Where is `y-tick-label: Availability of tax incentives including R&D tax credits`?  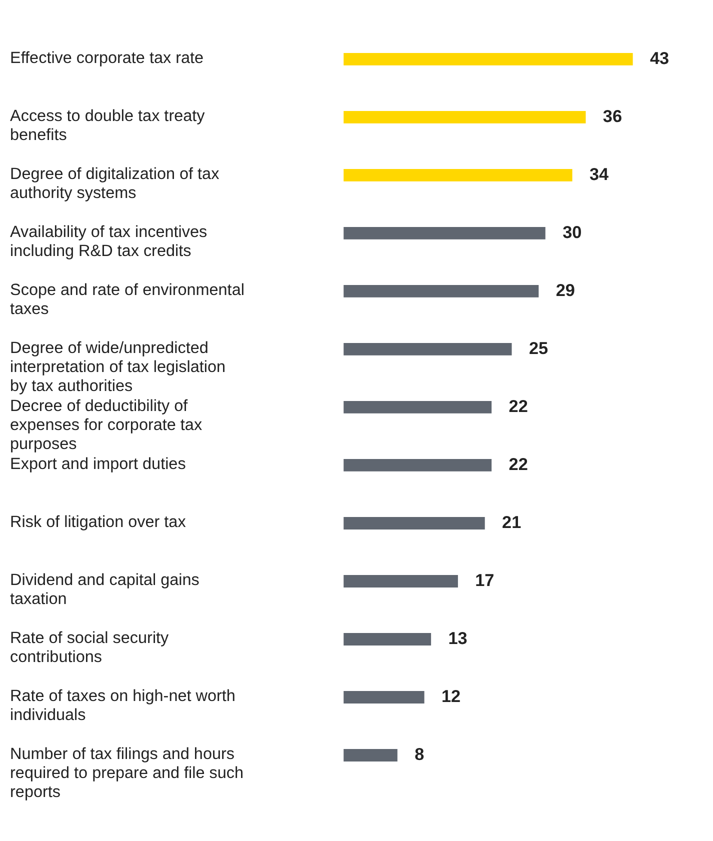
y-tick-label: Availability of tax incentives including R&D tax credits is located at coordinates (109, 241).